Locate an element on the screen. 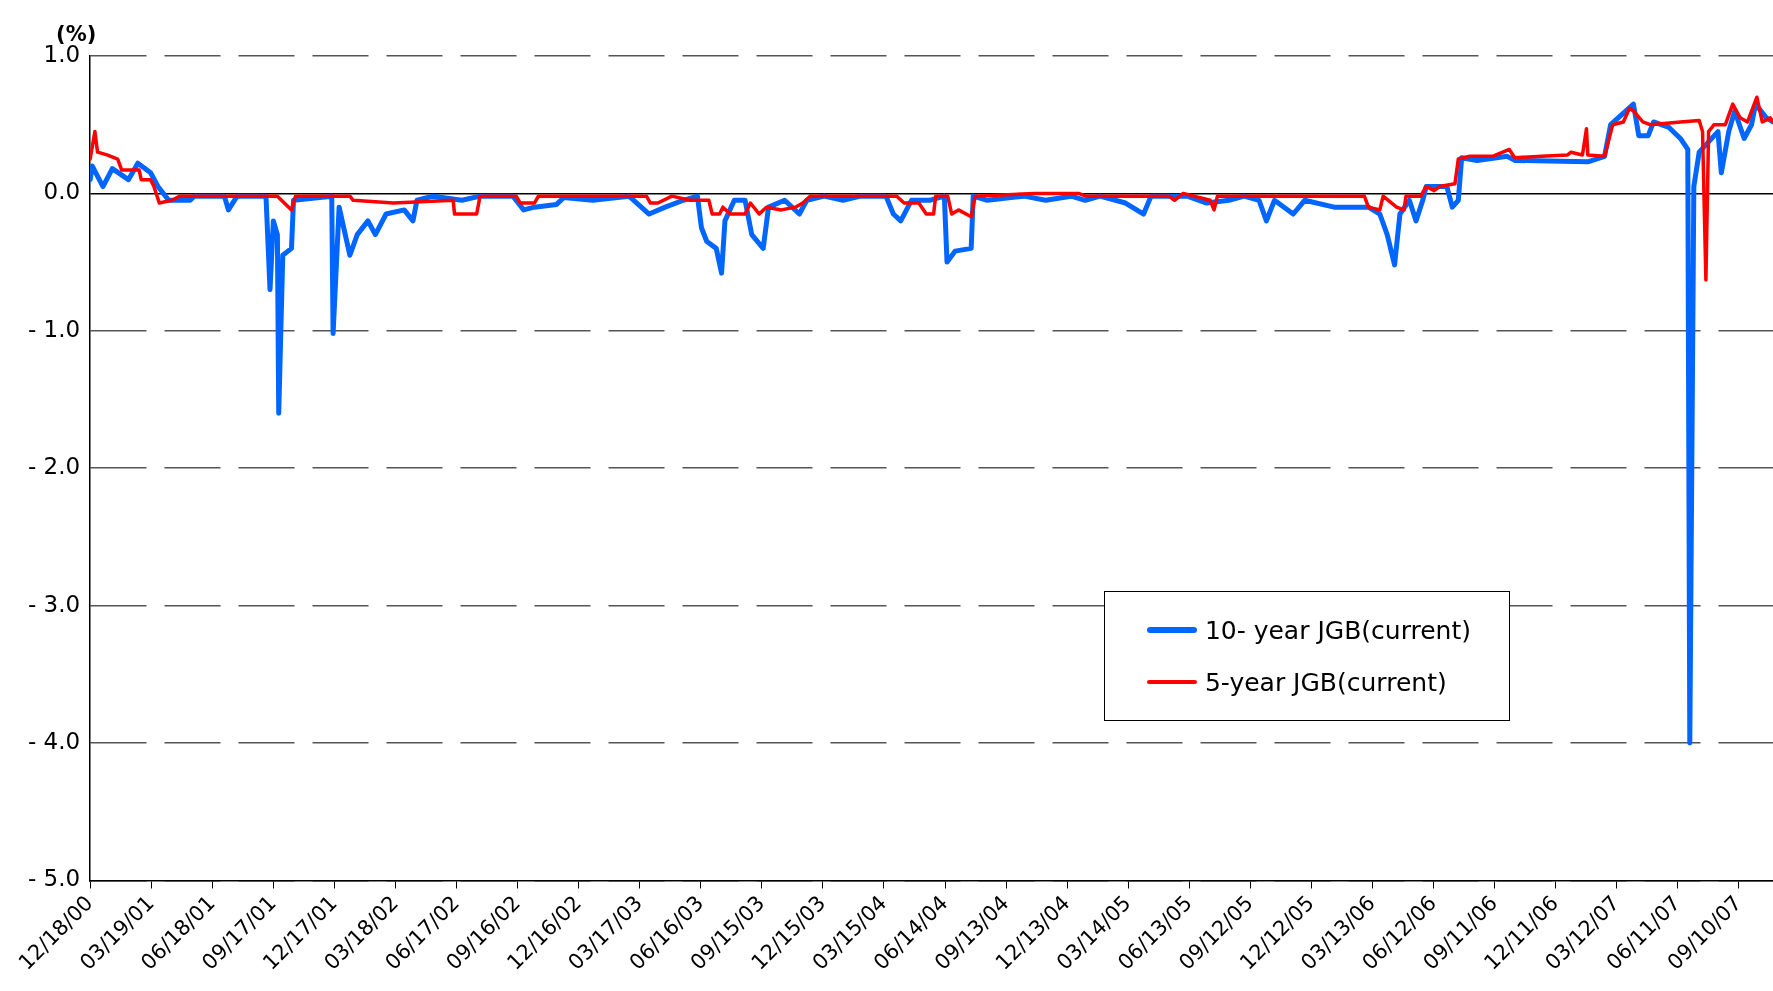  y-tick-label: 0.0 is located at coordinates (62, 191).